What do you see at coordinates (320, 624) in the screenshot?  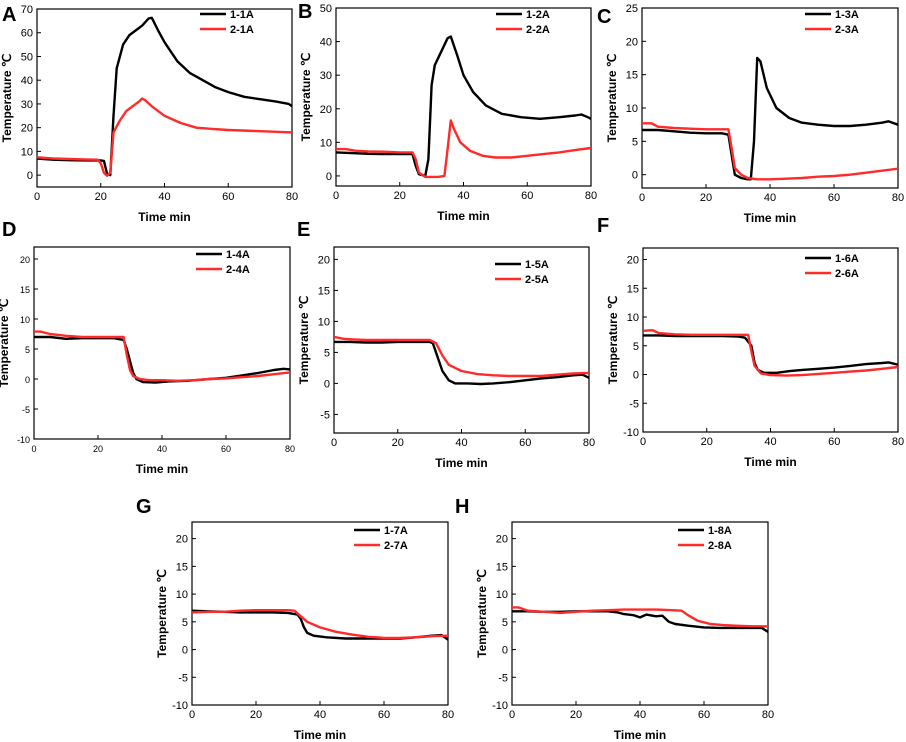 I see `series-line-2-7a` at bounding box center [320, 624].